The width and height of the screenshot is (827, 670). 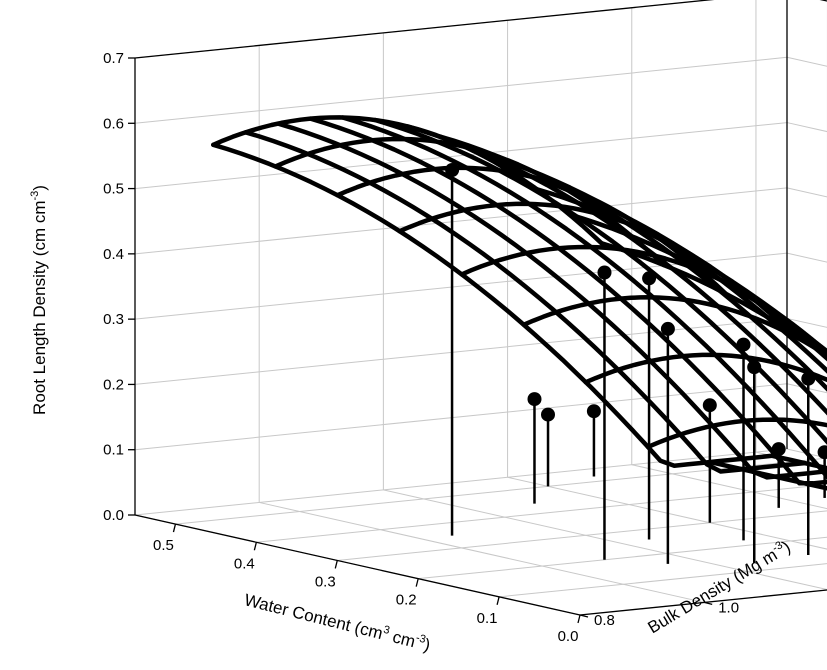 I want to click on x-tick-label: 0.2, so click(x=406, y=600).